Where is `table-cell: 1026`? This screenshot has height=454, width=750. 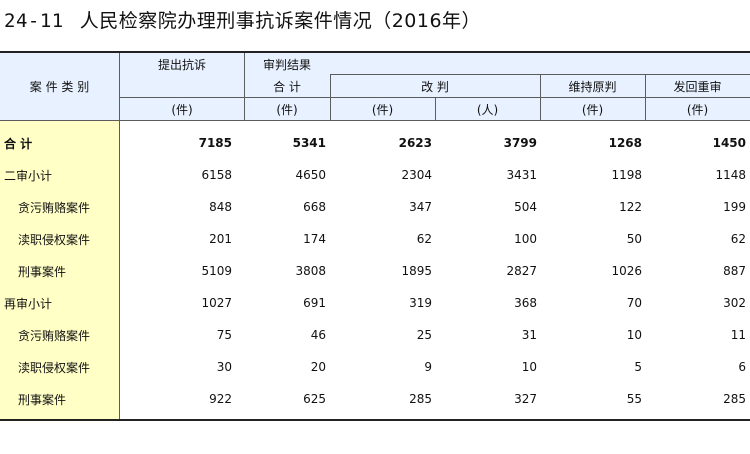 table-cell: 1026 is located at coordinates (626, 271).